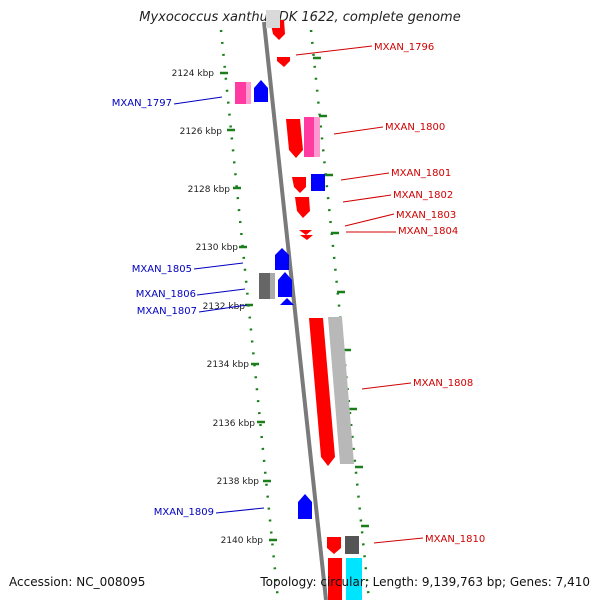 This screenshot has height=600, width=600. Describe the element at coordinates (234, 424) in the screenshot. I see `scale-tick-label: 2136 kbp` at that location.